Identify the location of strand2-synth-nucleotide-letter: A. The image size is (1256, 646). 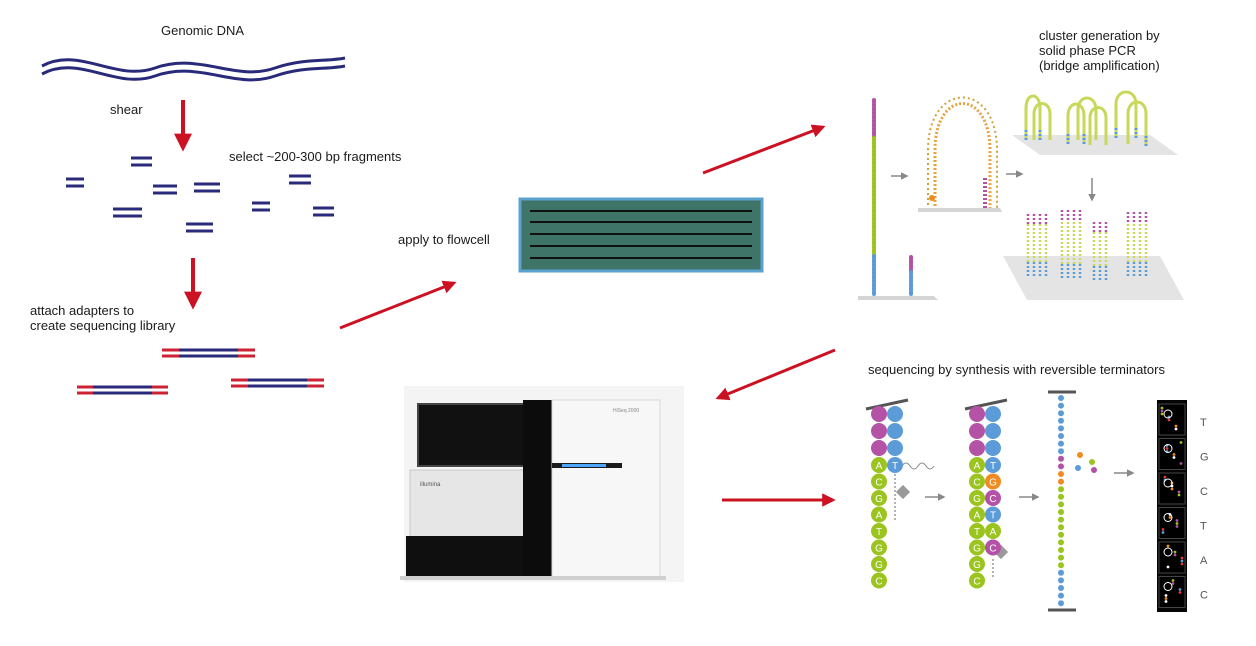
(993, 532).